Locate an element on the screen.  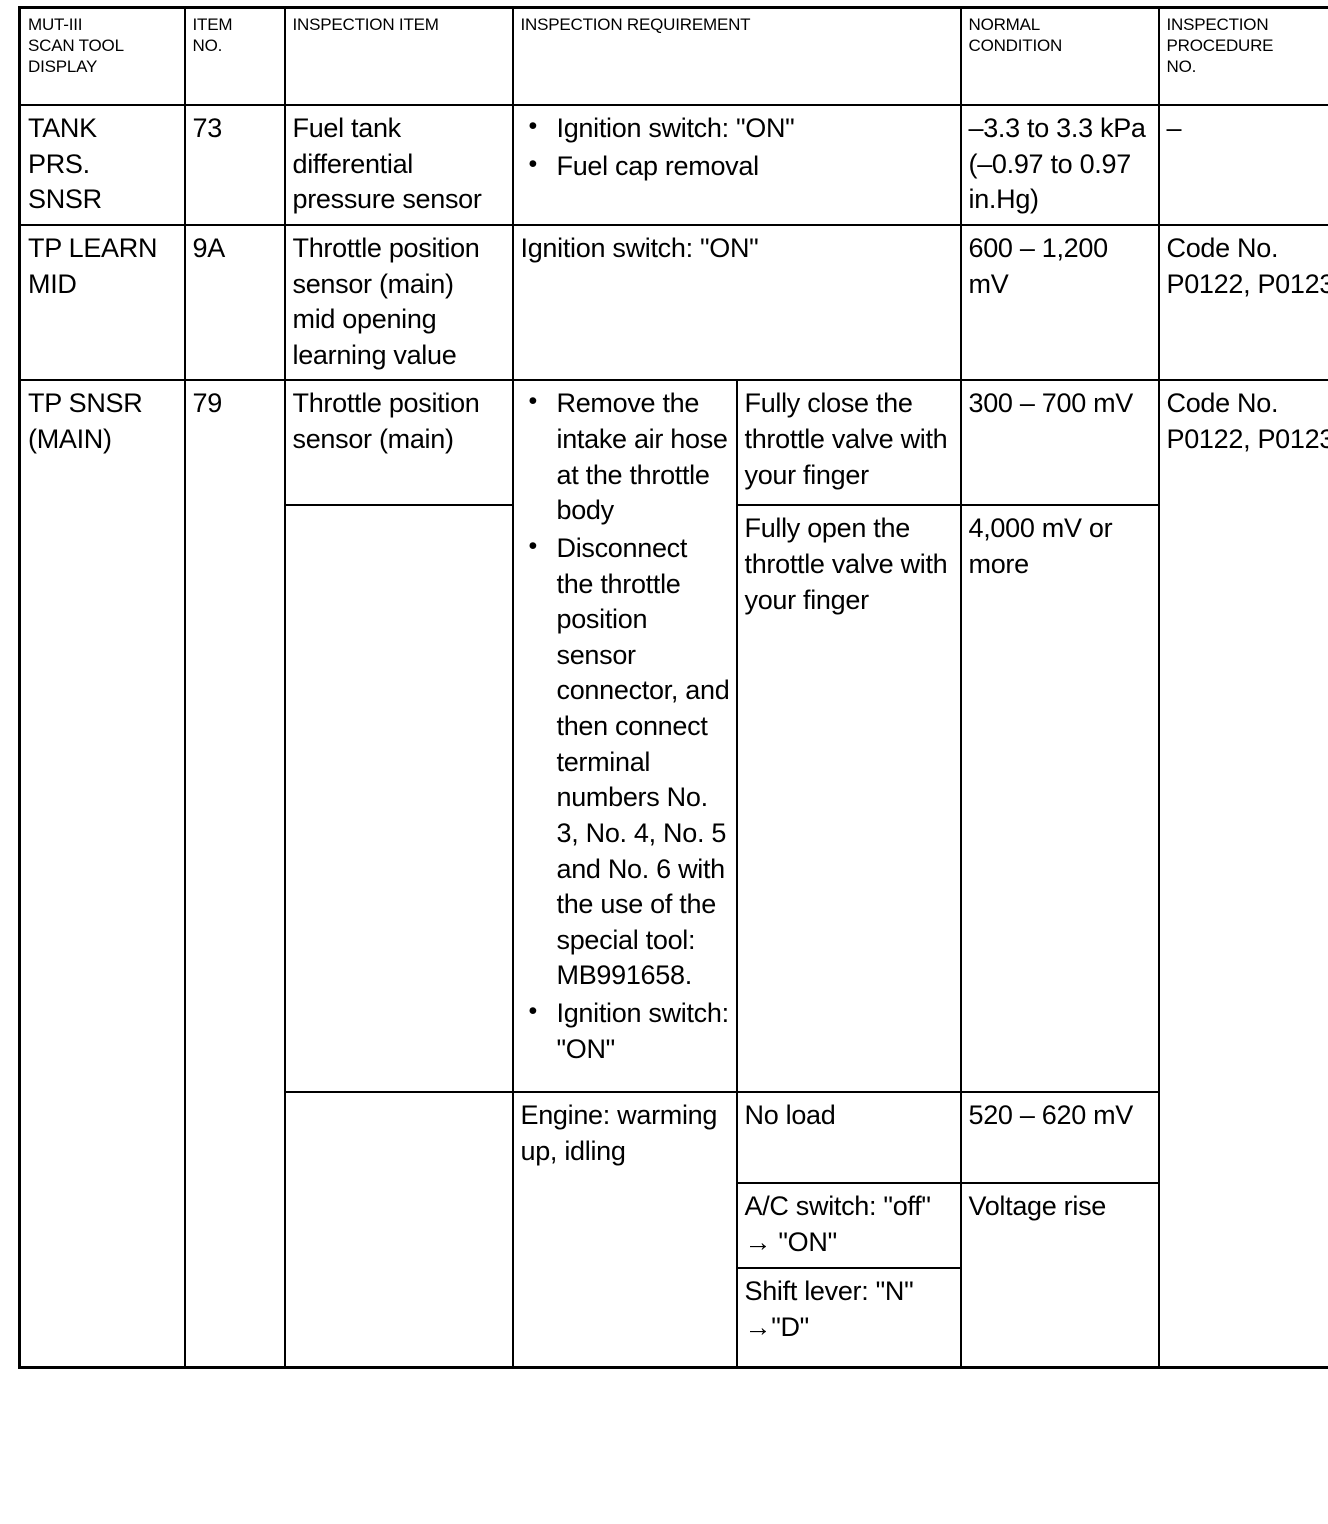
cell-normal-condition: Voltage rise is located at coordinates (1059, 1275).